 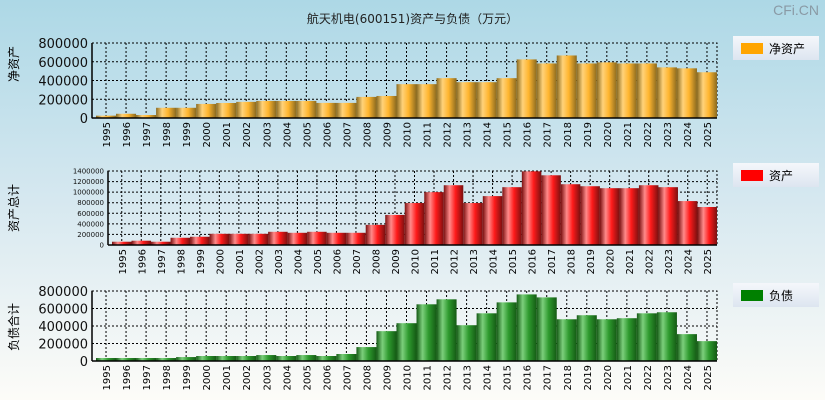 What do you see at coordinates (466, 343) in the screenshot?
I see `bar-2013` at bounding box center [466, 343].